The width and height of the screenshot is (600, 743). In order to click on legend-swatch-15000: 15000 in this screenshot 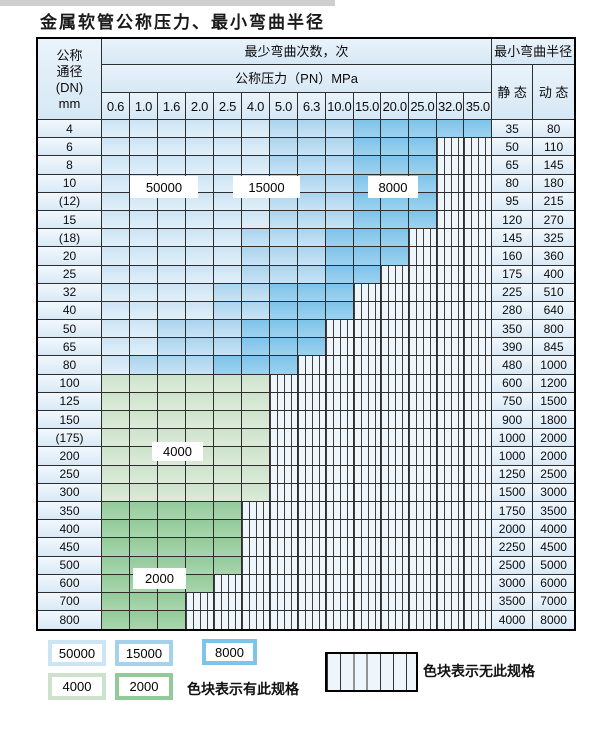, I will do `click(144, 653)`.